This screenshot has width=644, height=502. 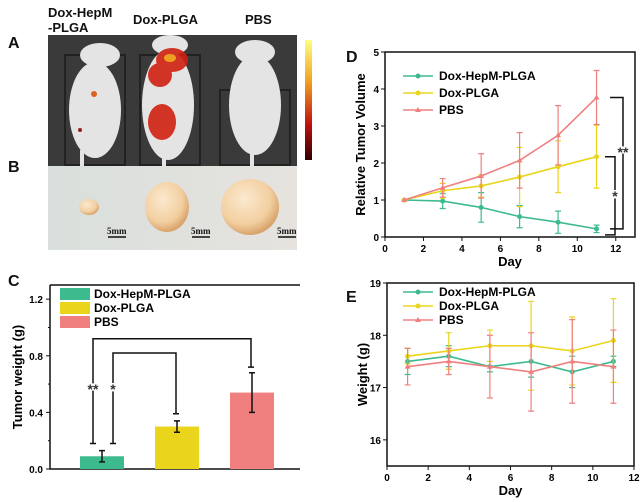 I want to click on tumor-pbs, so click(x=250, y=207).